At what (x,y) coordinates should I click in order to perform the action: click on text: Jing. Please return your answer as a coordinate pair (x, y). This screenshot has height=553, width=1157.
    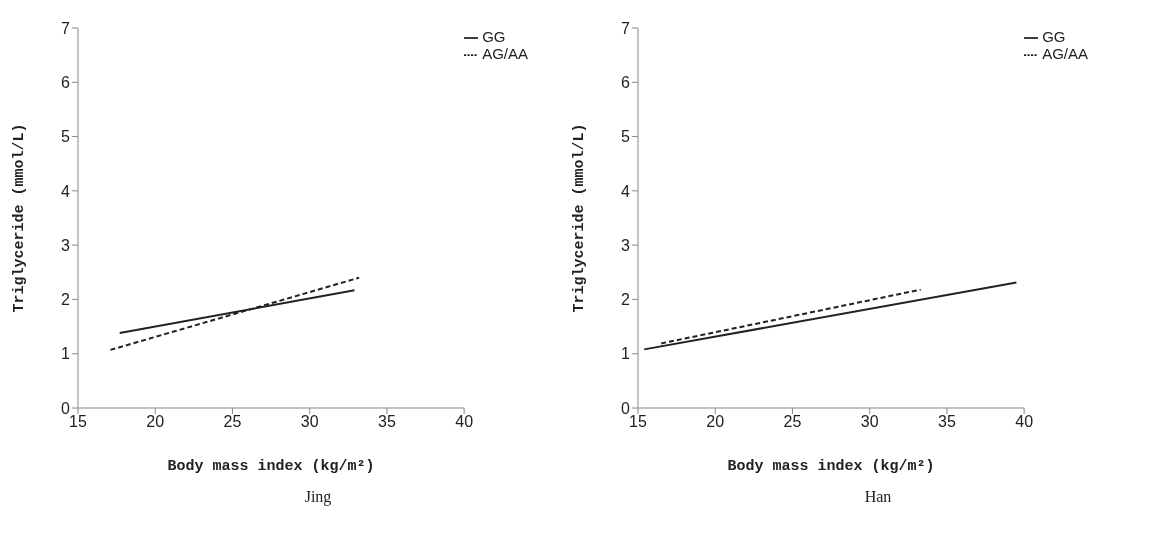
    Looking at the image, I should click on (318, 497).